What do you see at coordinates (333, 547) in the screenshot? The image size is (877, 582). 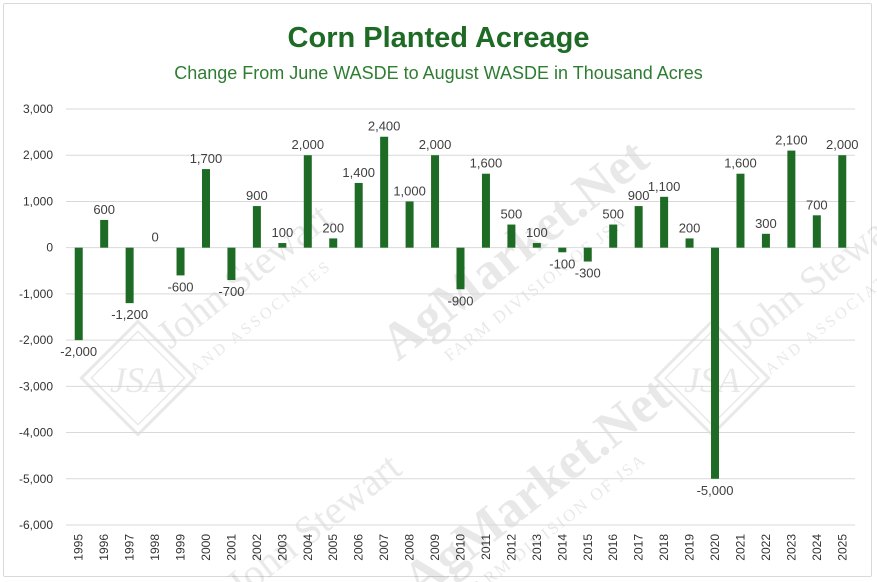 I see `x-tick-label-2005: 2005` at bounding box center [333, 547].